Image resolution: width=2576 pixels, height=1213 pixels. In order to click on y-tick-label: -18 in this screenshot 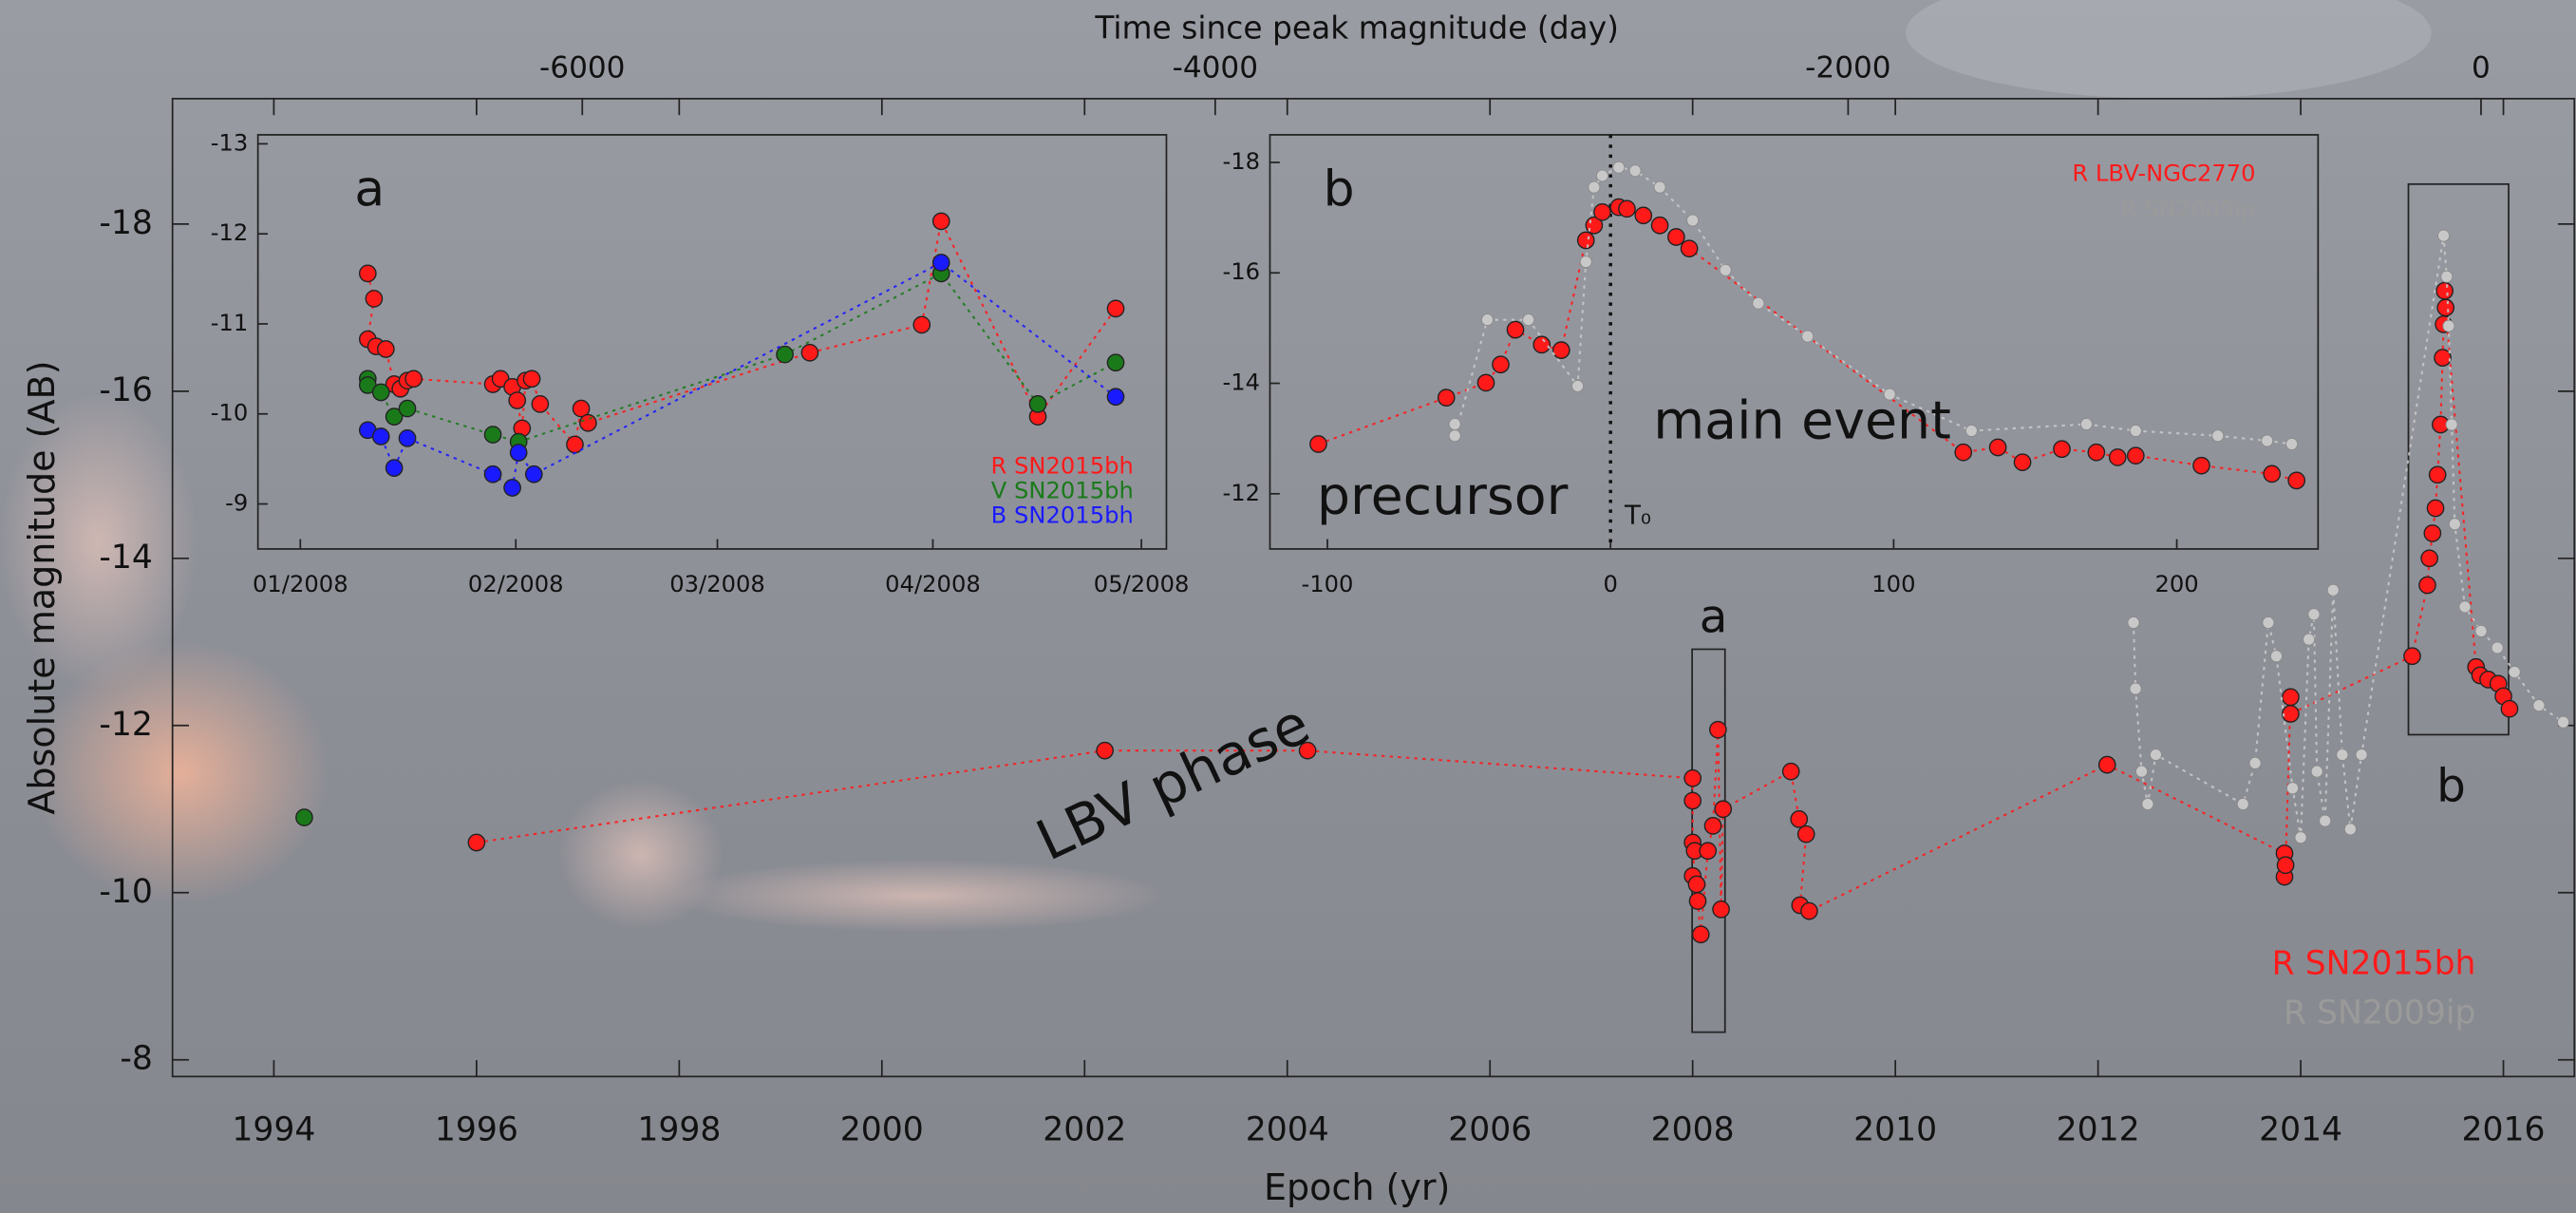, I will do `click(1242, 161)`.